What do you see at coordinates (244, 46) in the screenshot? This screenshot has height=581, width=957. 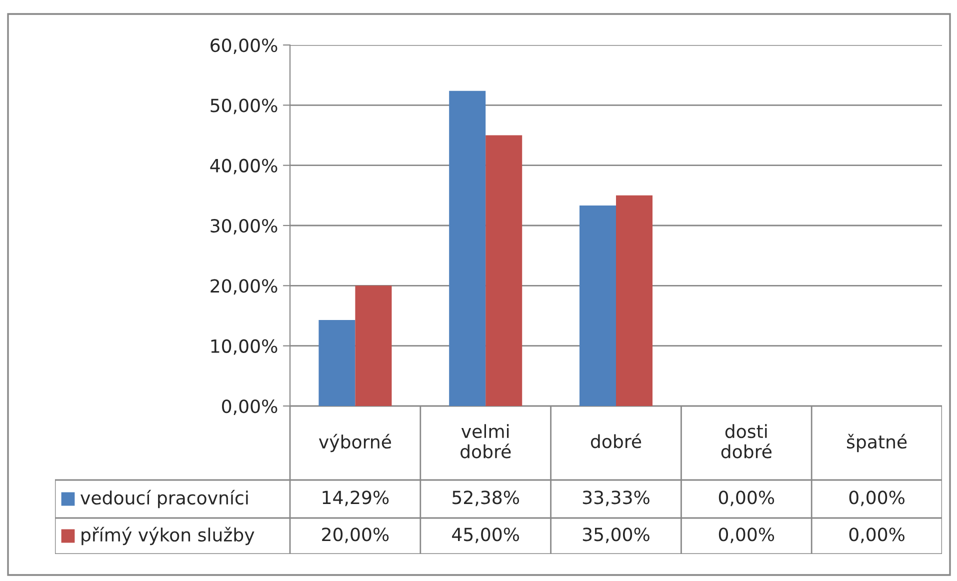 I see `y-tick-label: 60,00%` at bounding box center [244, 46].